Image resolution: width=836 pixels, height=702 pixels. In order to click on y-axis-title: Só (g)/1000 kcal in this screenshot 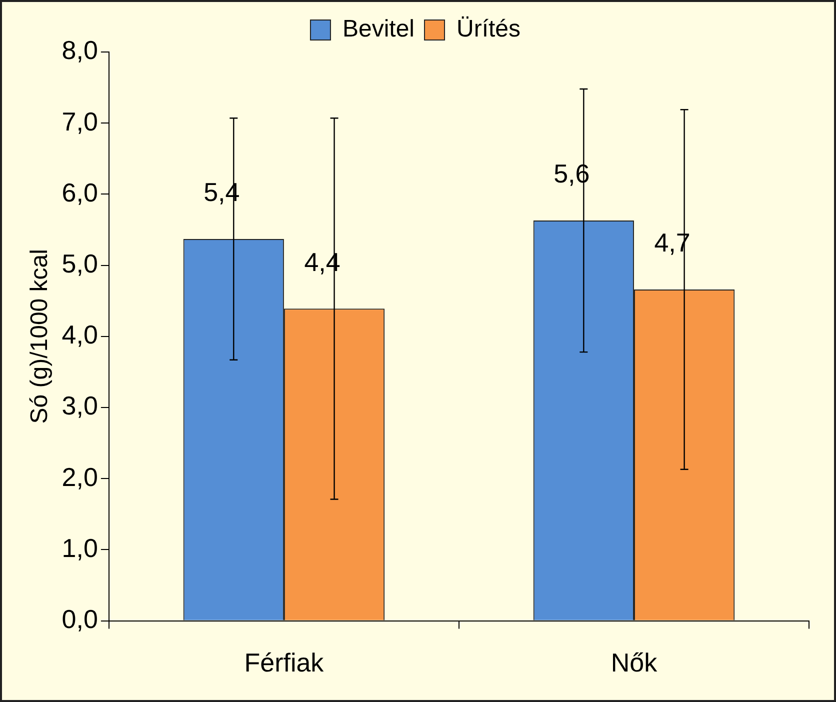, I will do `click(40, 336)`.